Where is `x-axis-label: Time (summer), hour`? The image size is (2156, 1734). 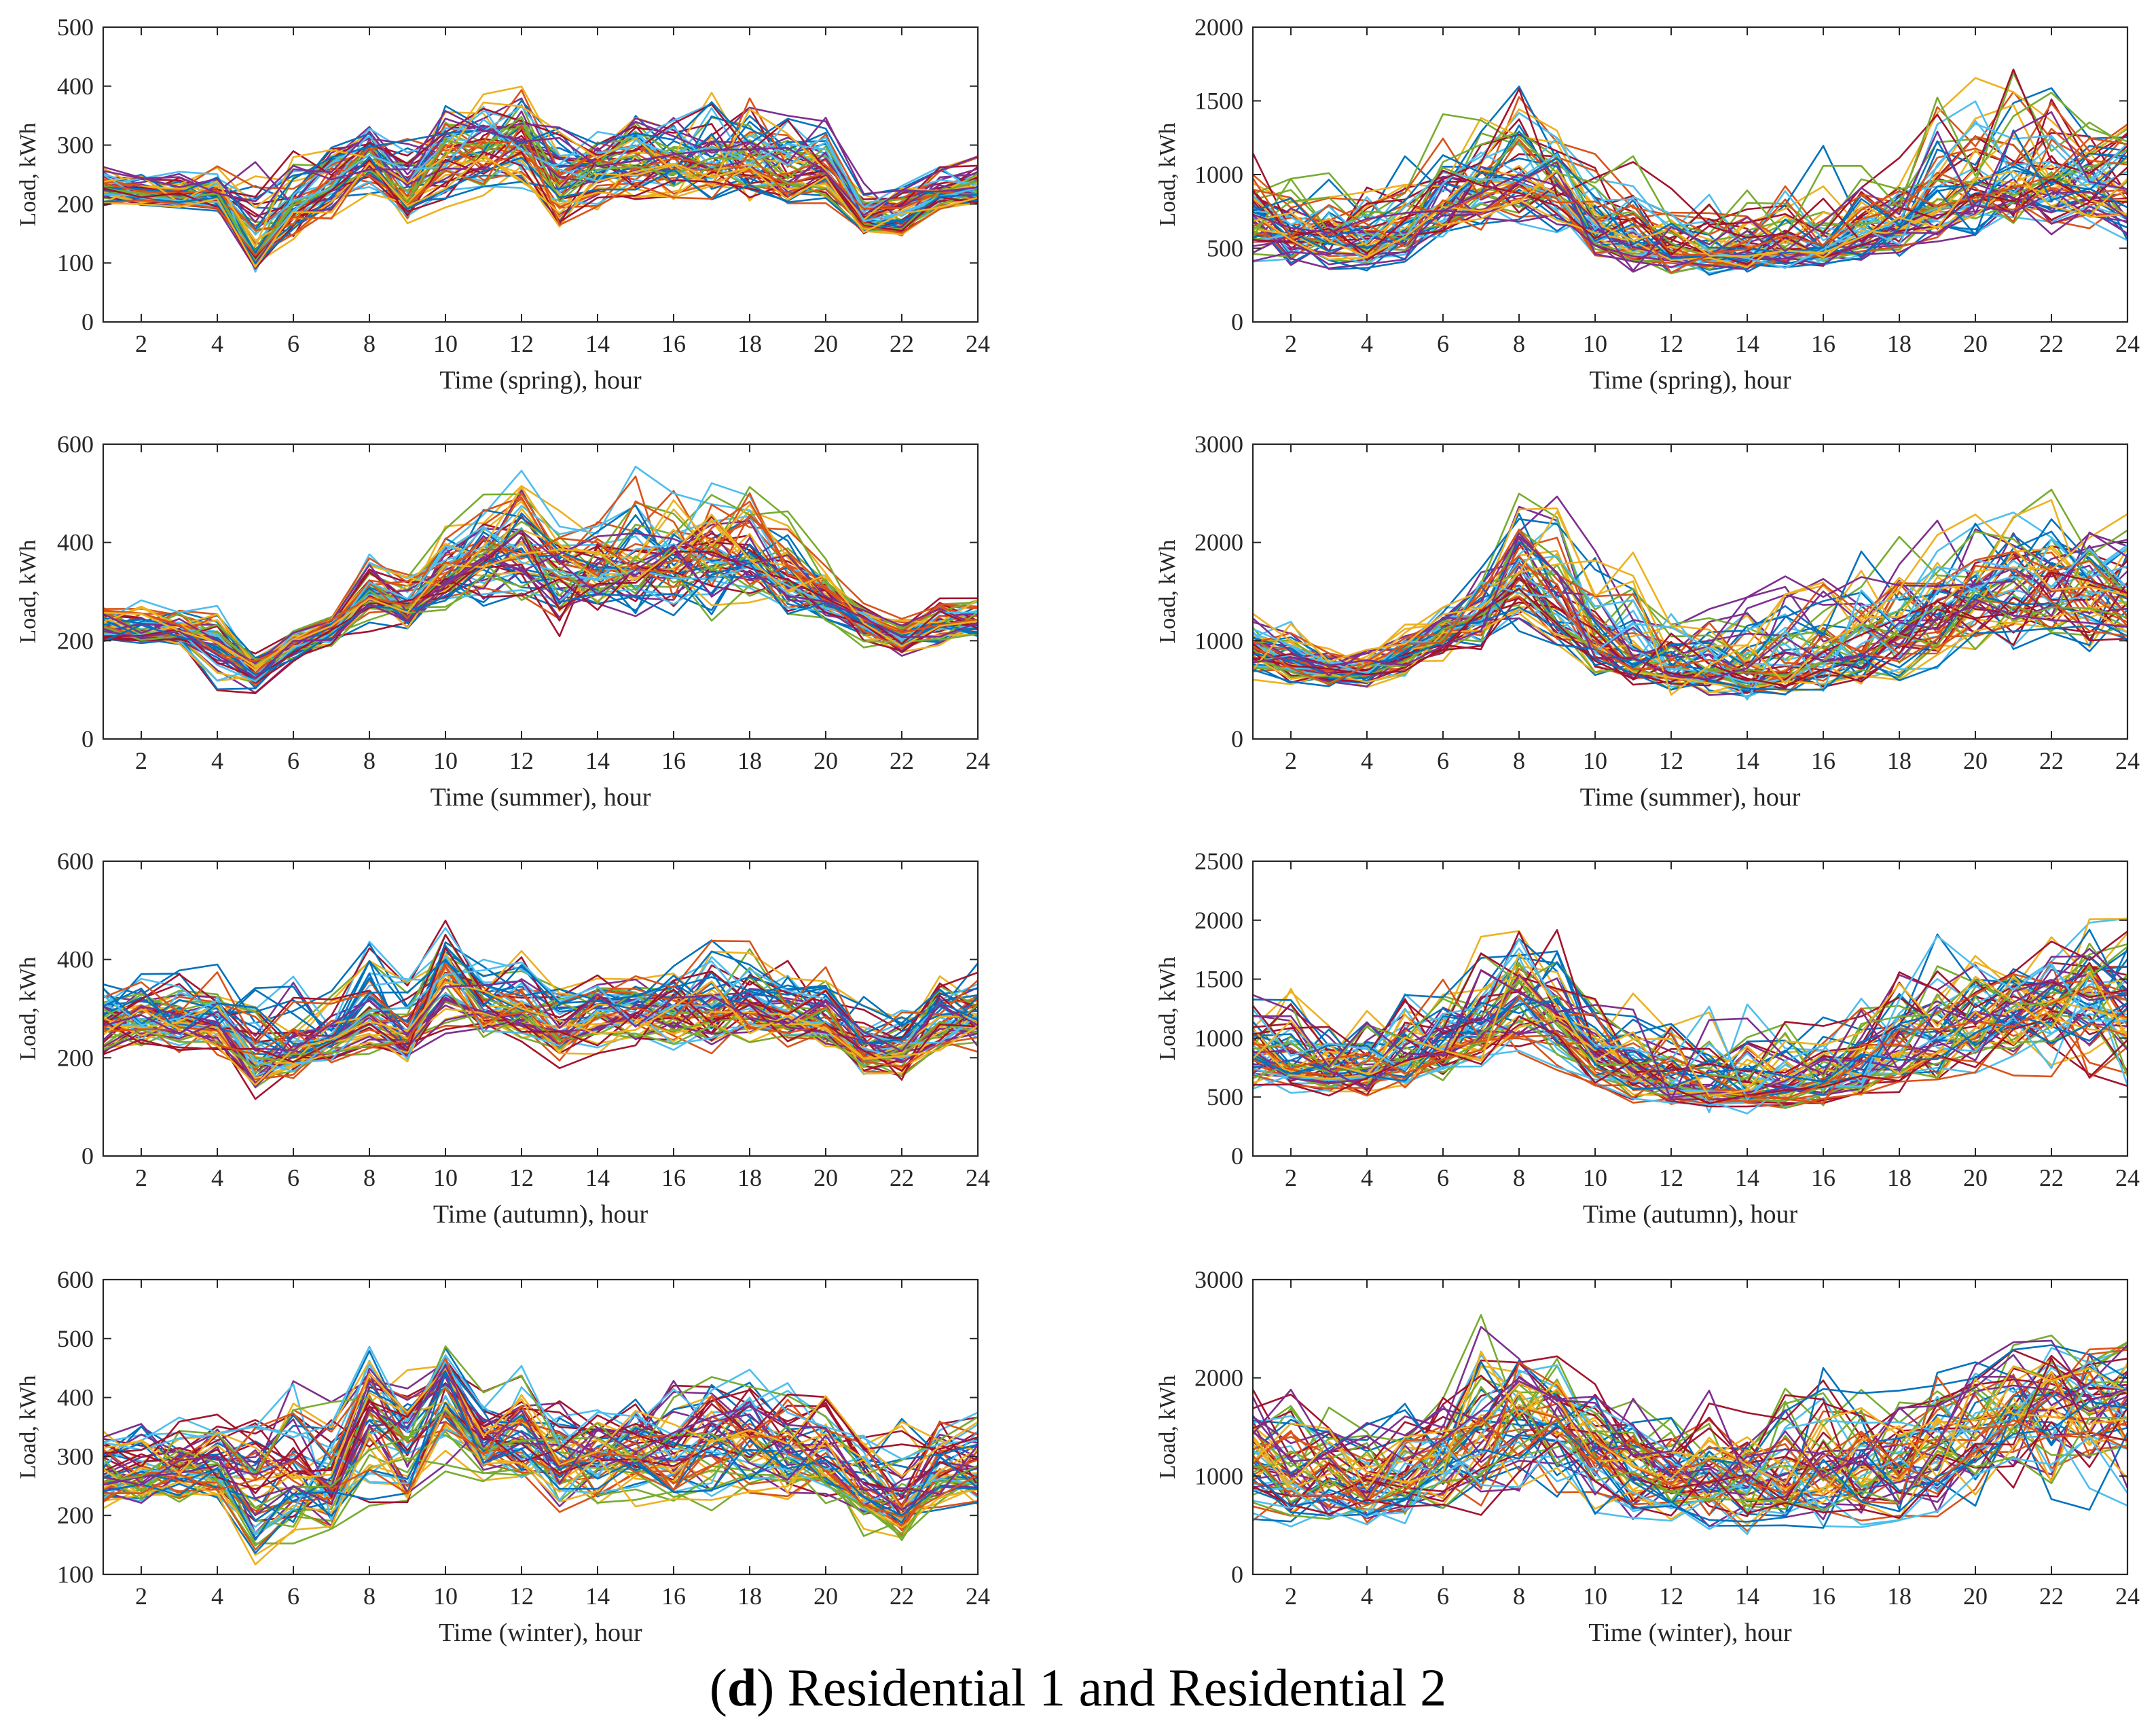
x-axis-label: Time (summer), hour is located at coordinates (1690, 797).